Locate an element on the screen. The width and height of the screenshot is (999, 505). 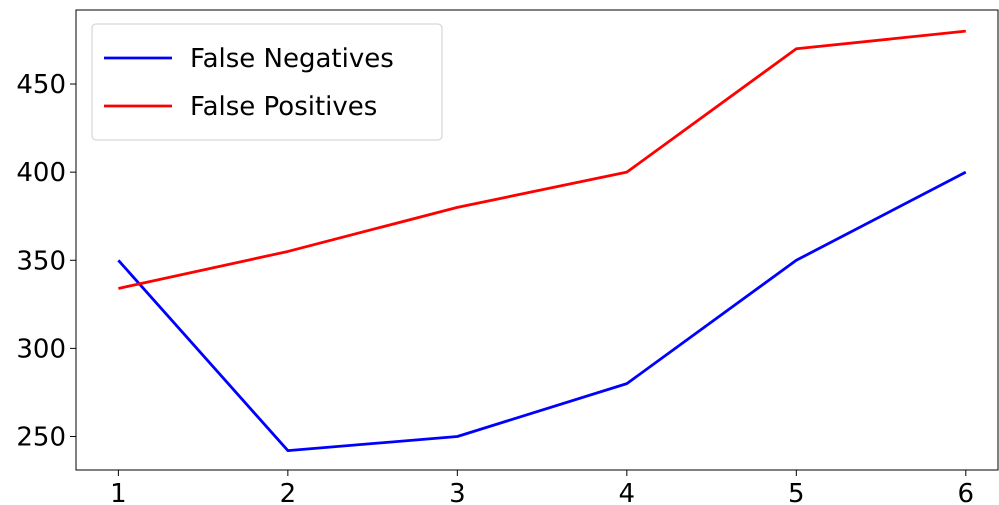
legend-label: False Negatives is located at coordinates (292, 59).